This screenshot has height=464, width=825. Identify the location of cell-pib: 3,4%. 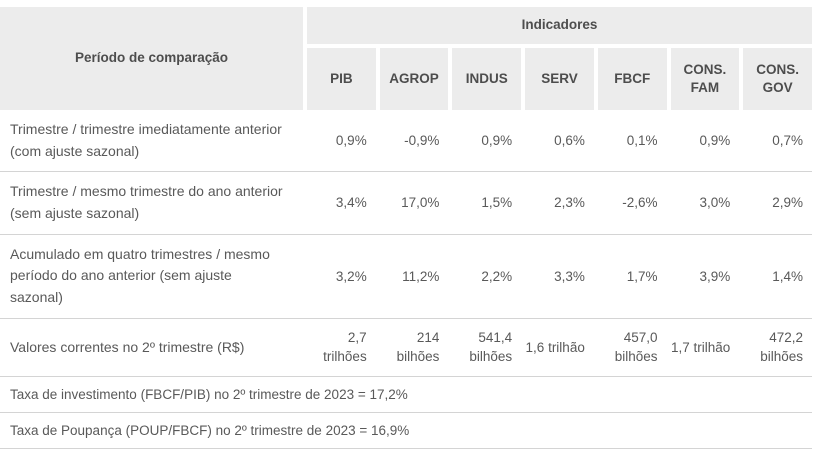
(351, 203).